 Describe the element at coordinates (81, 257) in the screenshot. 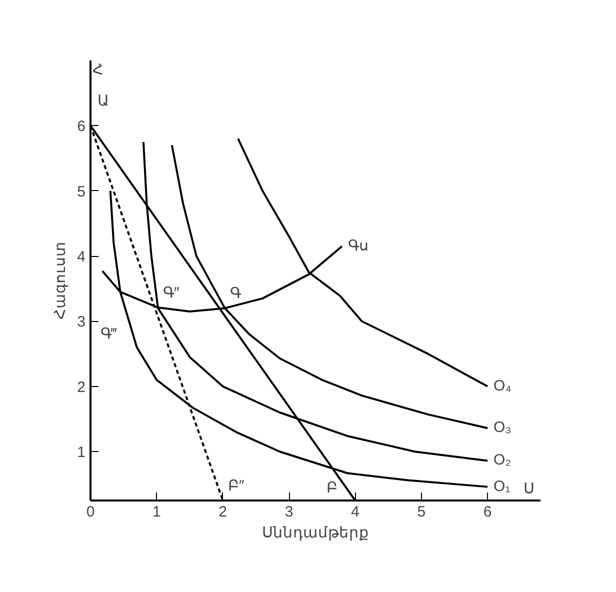

I see `y-tick-label: 4` at that location.